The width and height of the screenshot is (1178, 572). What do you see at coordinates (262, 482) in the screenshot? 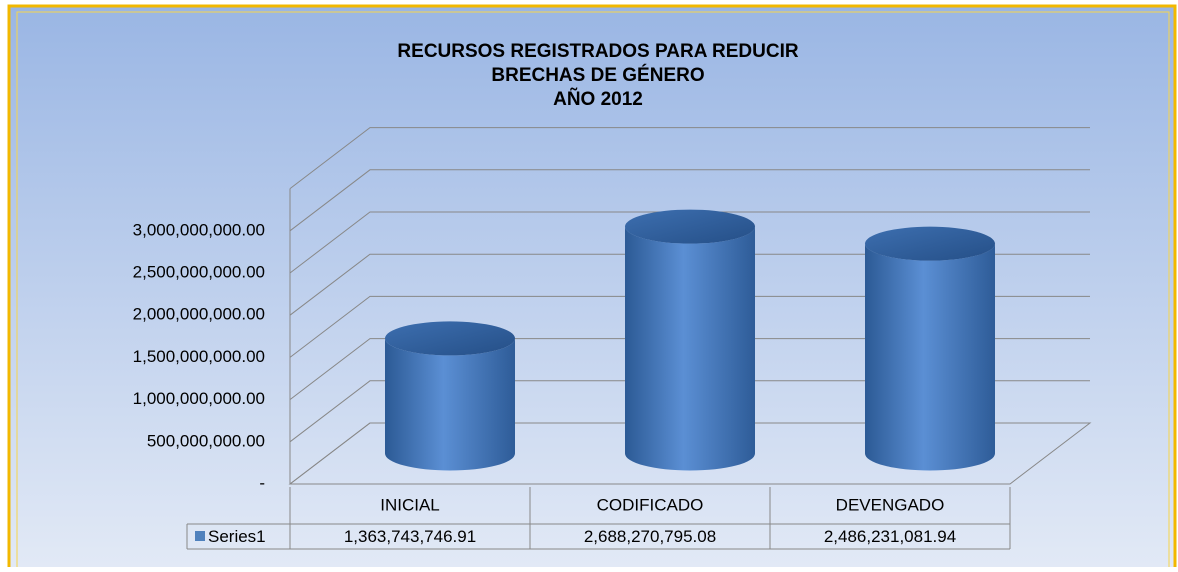
I see `y-tick-label: -` at bounding box center [262, 482].